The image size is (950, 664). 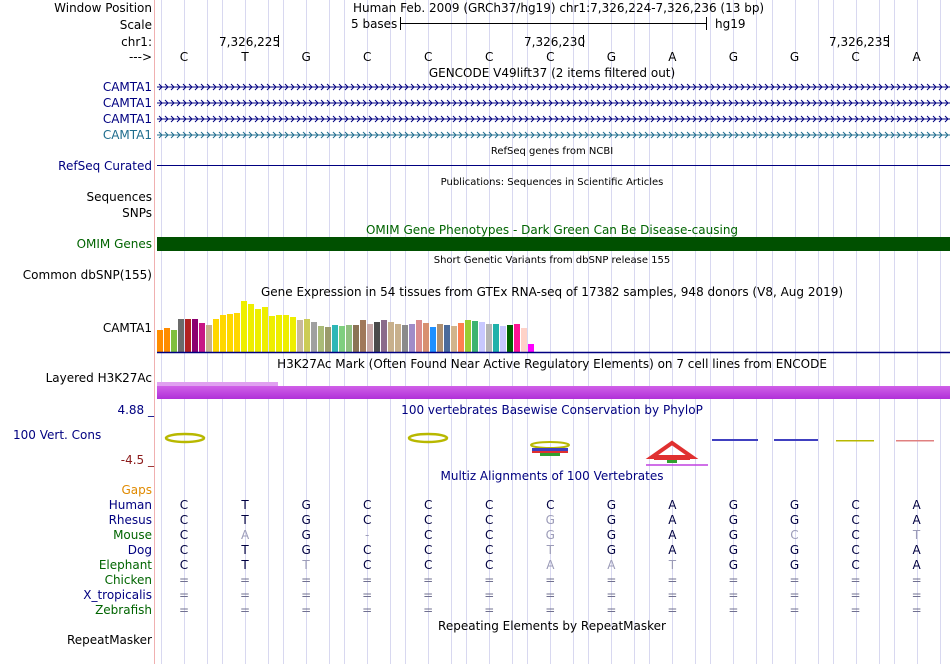 I want to click on refseq-title: RefSeq genes from NCBI, so click(x=552, y=151).